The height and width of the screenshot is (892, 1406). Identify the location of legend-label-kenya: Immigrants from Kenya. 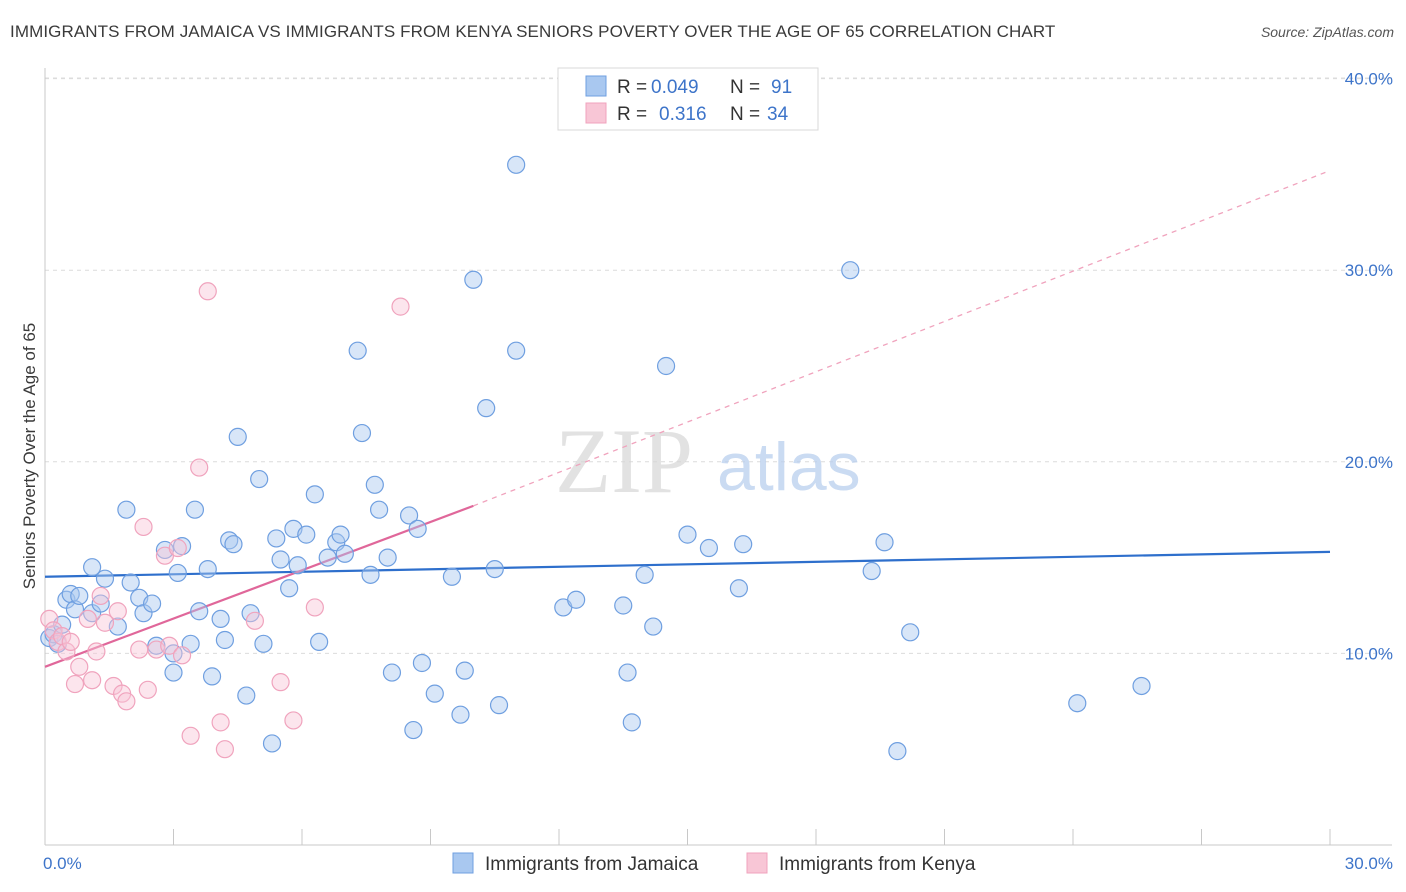
(877, 864).